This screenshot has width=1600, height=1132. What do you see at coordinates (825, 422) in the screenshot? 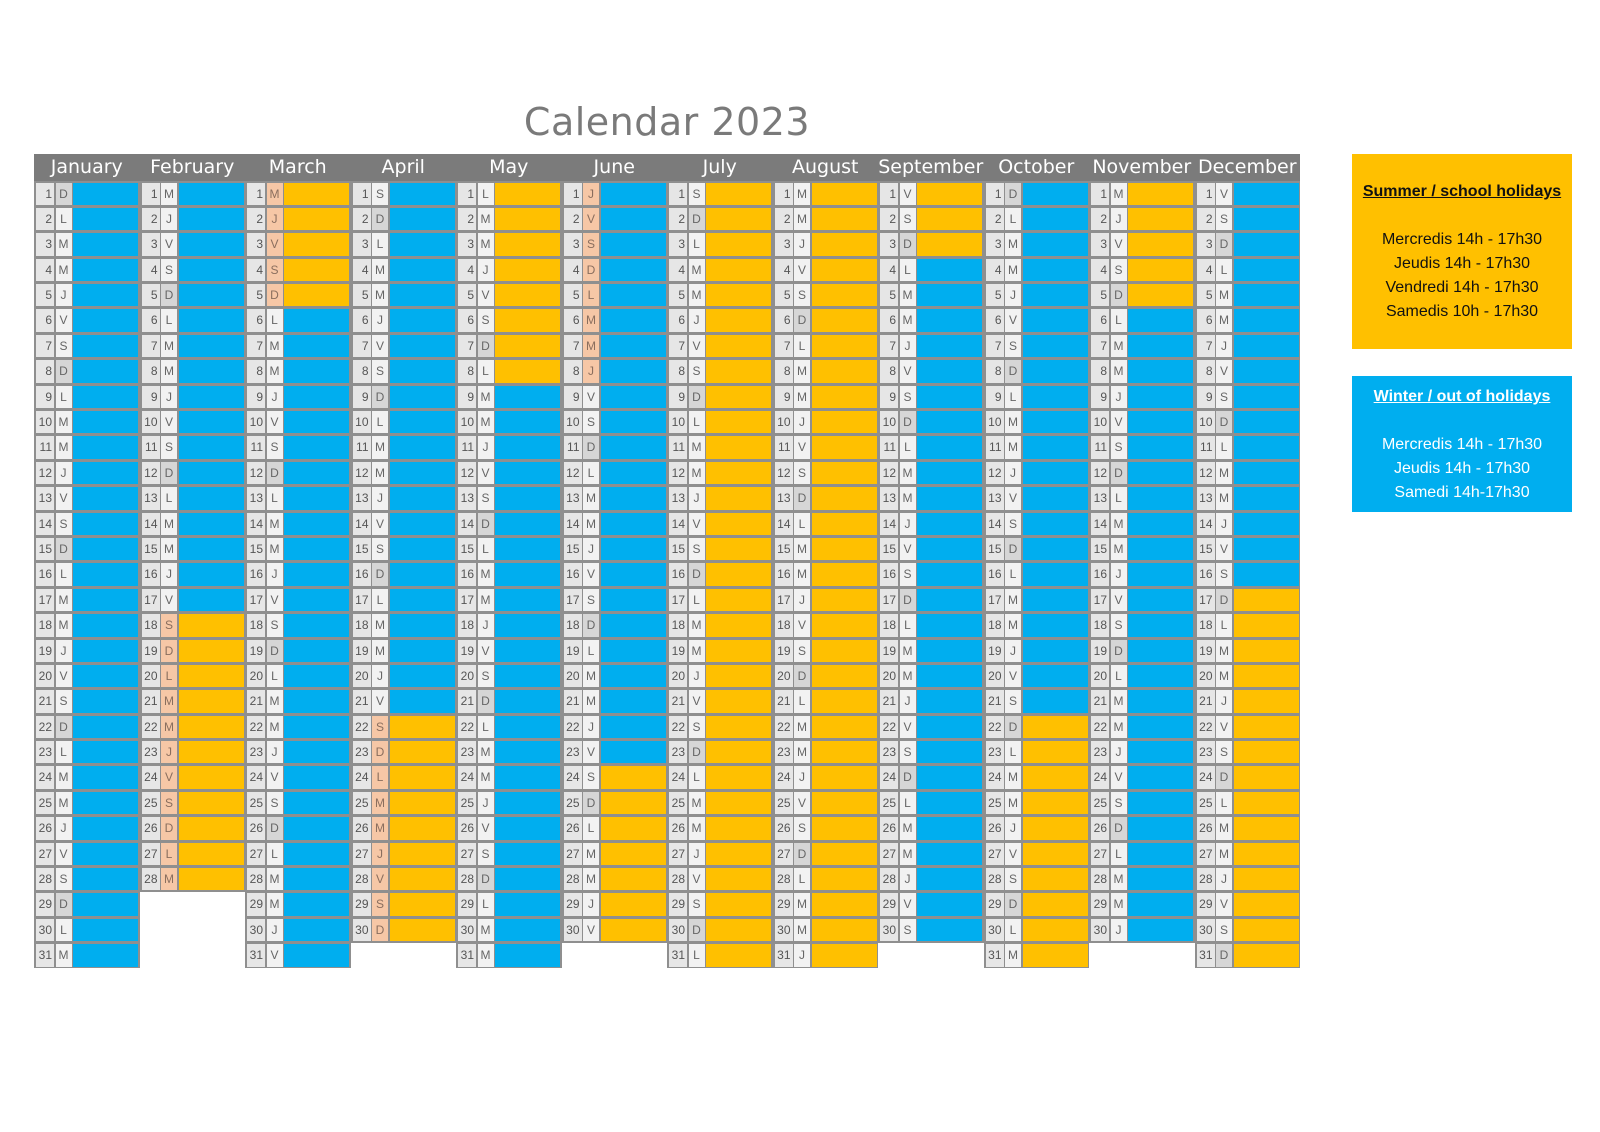
I see `day-row: 10 J` at bounding box center [825, 422].